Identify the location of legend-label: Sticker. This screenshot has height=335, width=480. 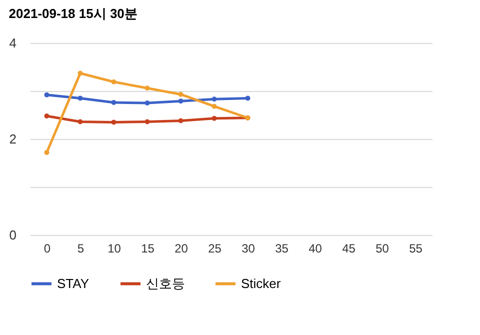
(261, 283).